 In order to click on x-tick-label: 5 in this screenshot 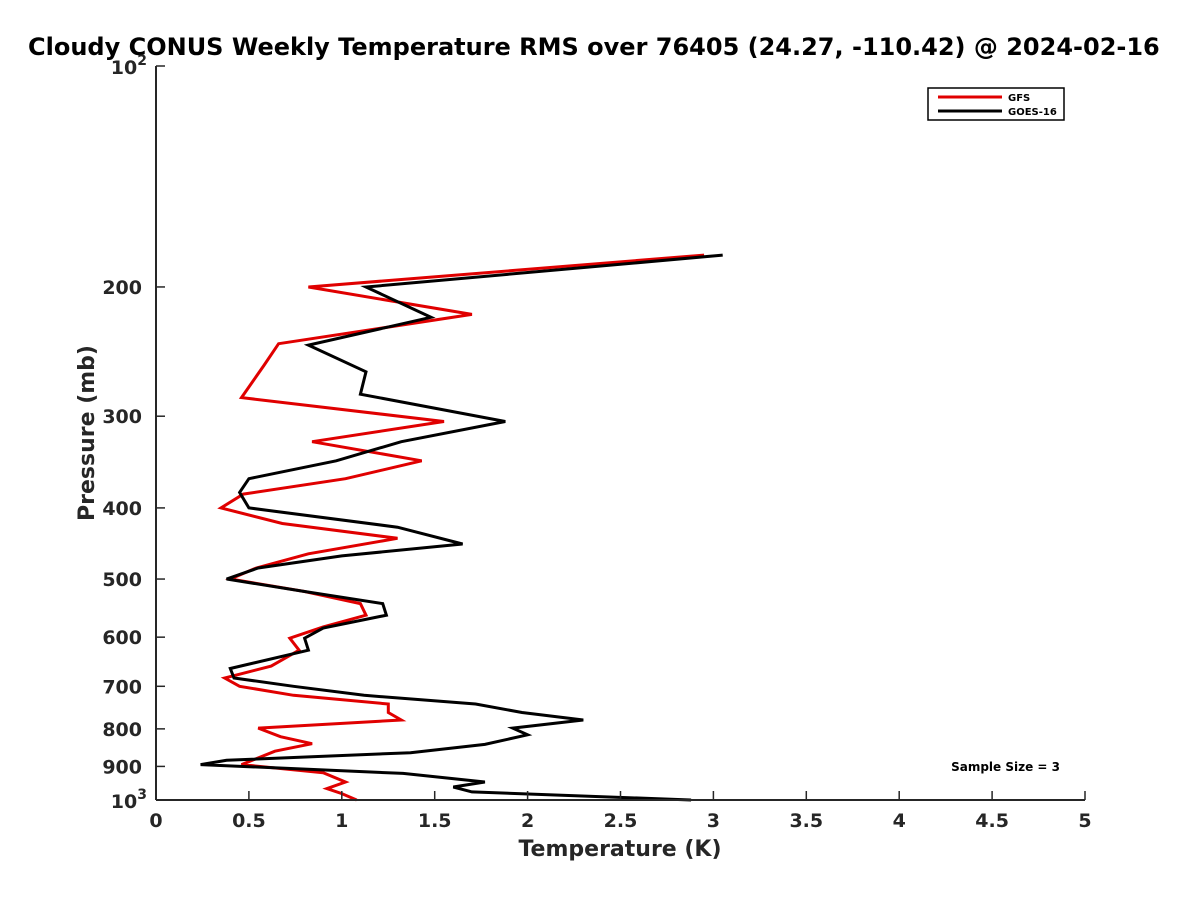, I will do `click(1084, 821)`.